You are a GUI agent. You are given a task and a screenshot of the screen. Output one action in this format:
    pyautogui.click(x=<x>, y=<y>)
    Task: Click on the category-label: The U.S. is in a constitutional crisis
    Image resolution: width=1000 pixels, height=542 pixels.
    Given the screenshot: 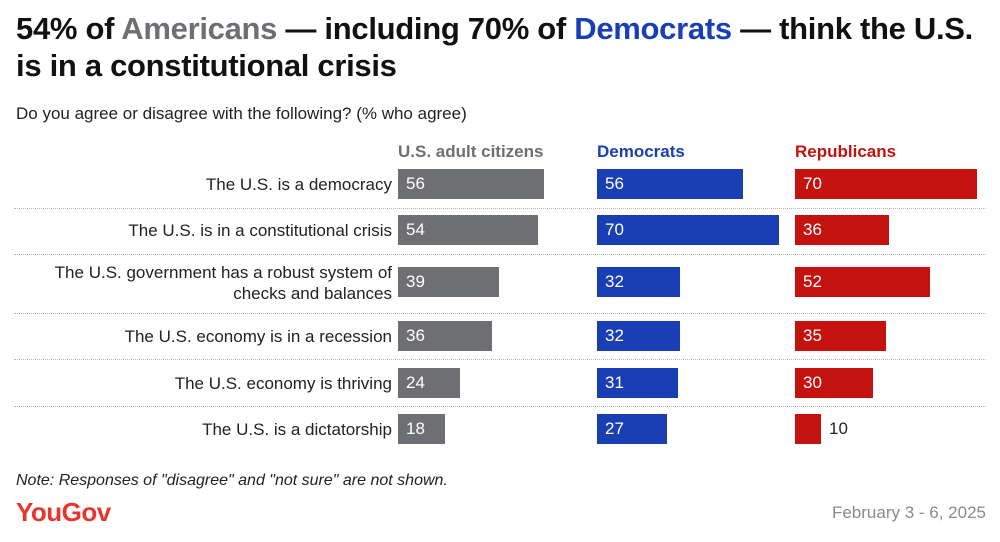 What is the action you would take?
    pyautogui.click(x=260, y=230)
    